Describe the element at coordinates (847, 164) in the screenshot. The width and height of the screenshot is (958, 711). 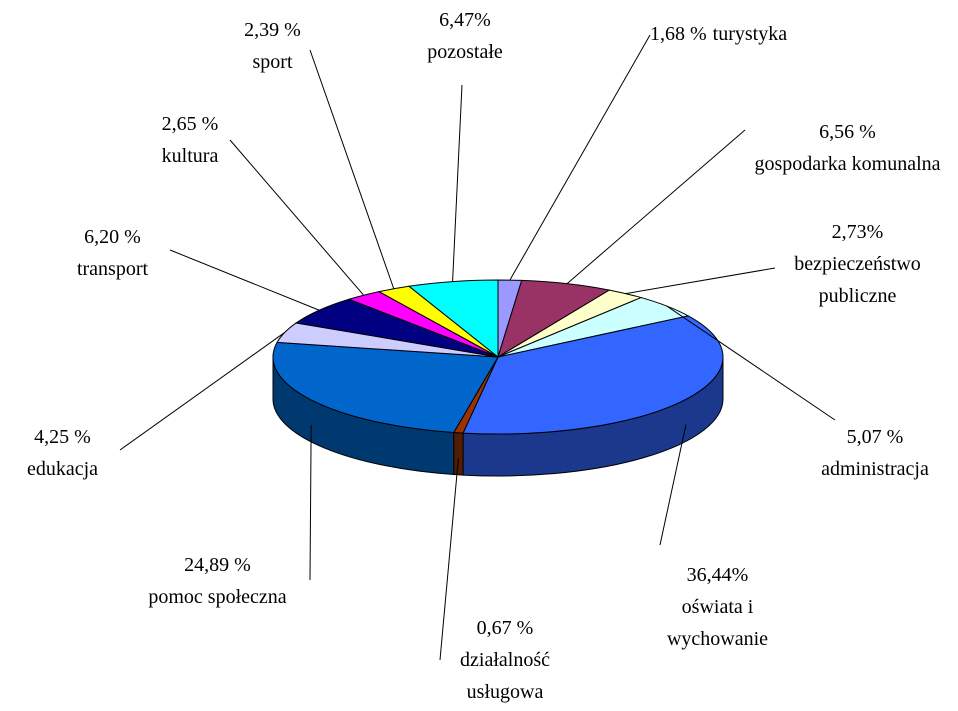
I see `category-label: gospodarka komunalna` at that location.